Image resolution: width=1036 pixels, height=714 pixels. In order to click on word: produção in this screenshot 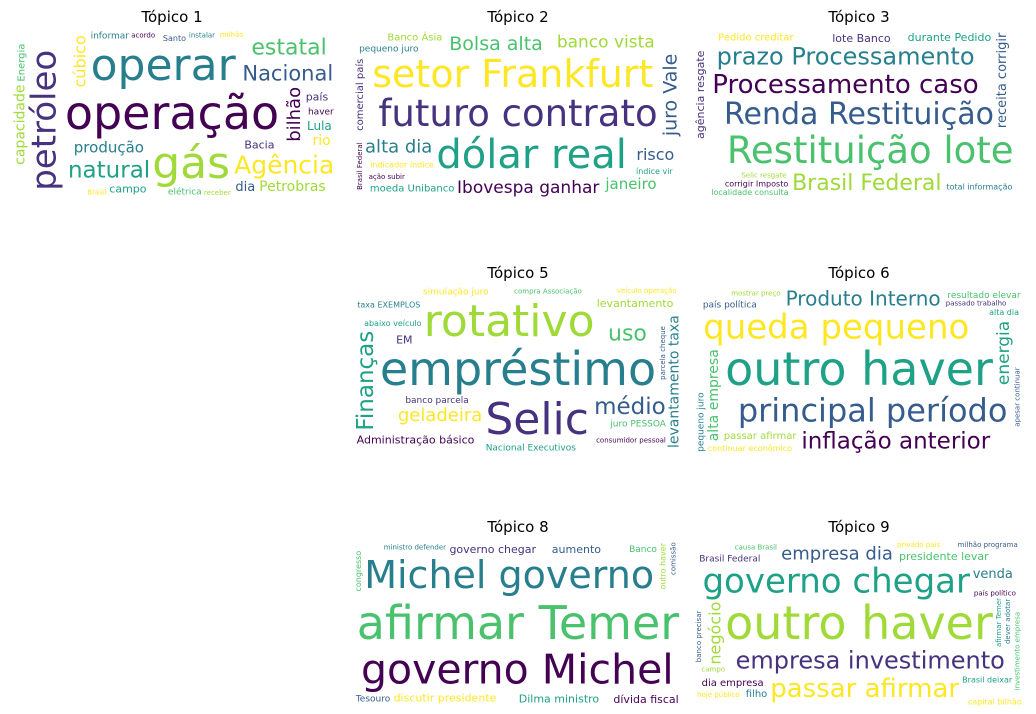, I will do `click(109, 148)`.